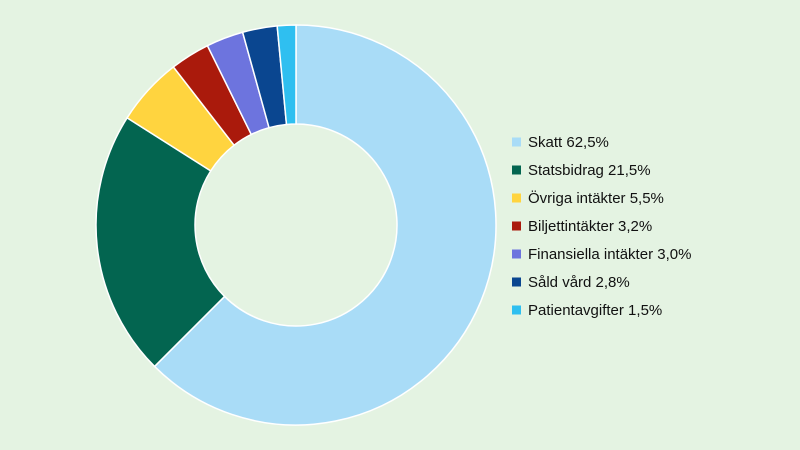  Describe the element at coordinates (568, 142) in the screenshot. I see `legend-label-0: Skatt 62,5%` at that location.